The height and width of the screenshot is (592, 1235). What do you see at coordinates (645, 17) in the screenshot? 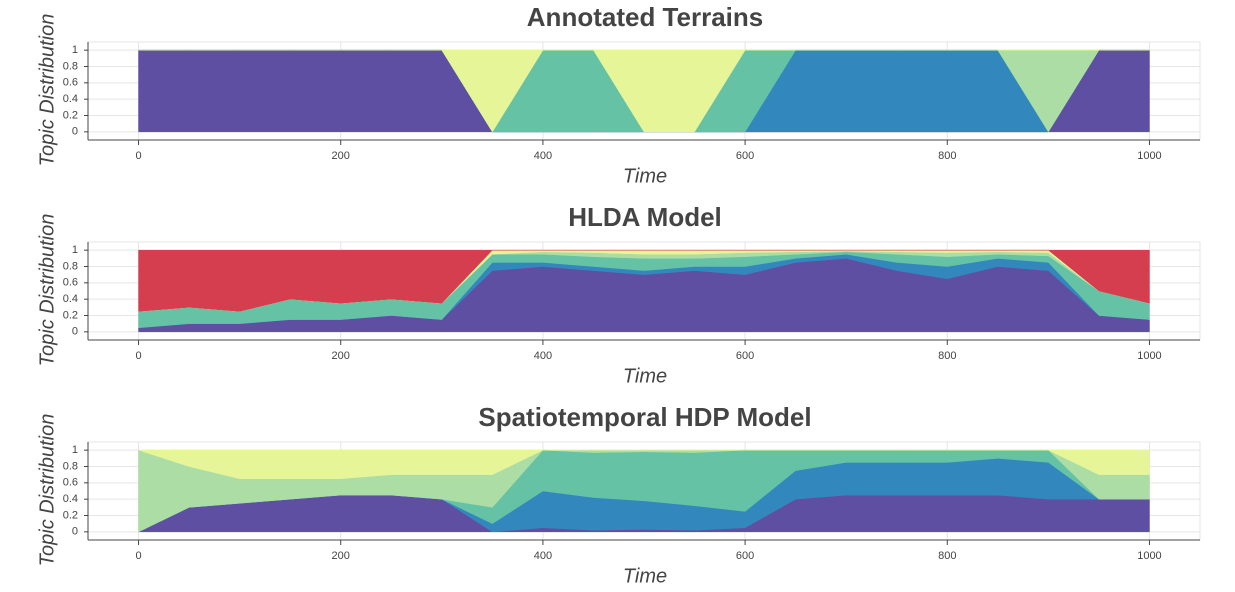
I see `chart-title: Annotated Terrains` at bounding box center [645, 17].